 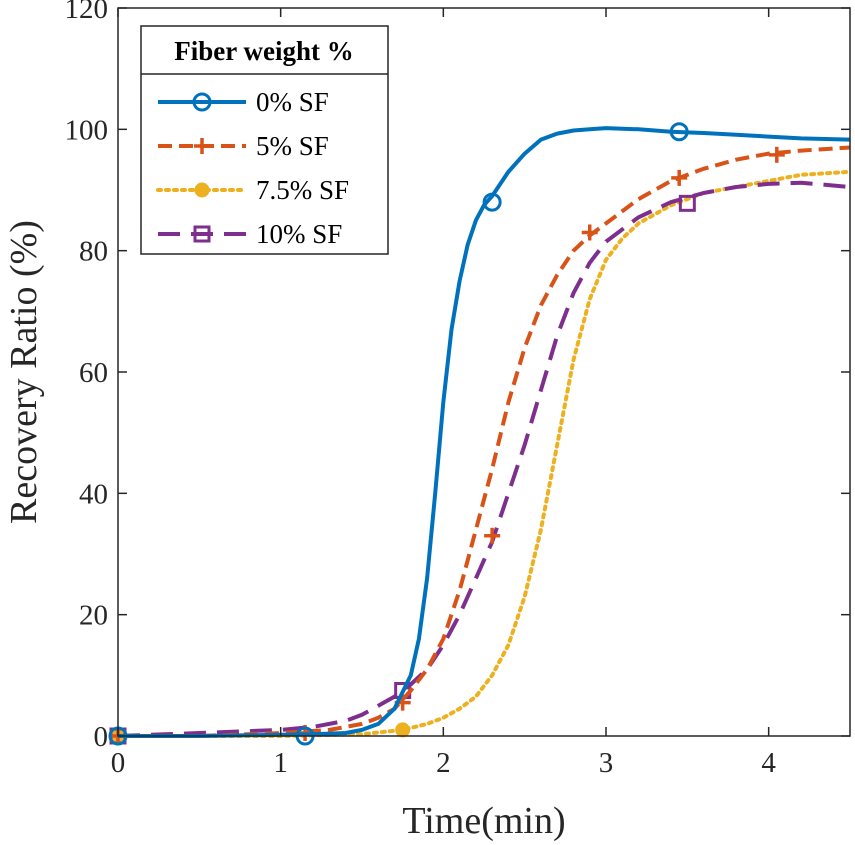 I want to click on legend-entry: 5% SF, so click(x=243, y=146).